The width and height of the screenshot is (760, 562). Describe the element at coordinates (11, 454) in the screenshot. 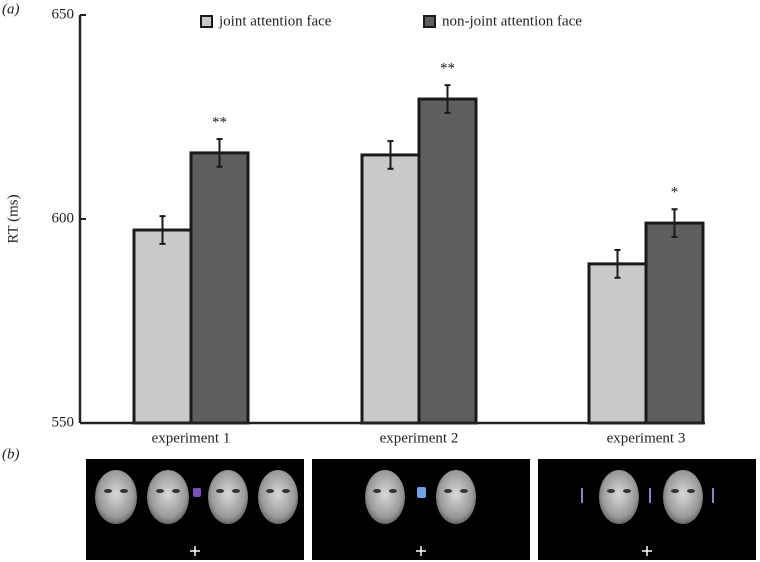

I see `panel-label: (b)` at that location.